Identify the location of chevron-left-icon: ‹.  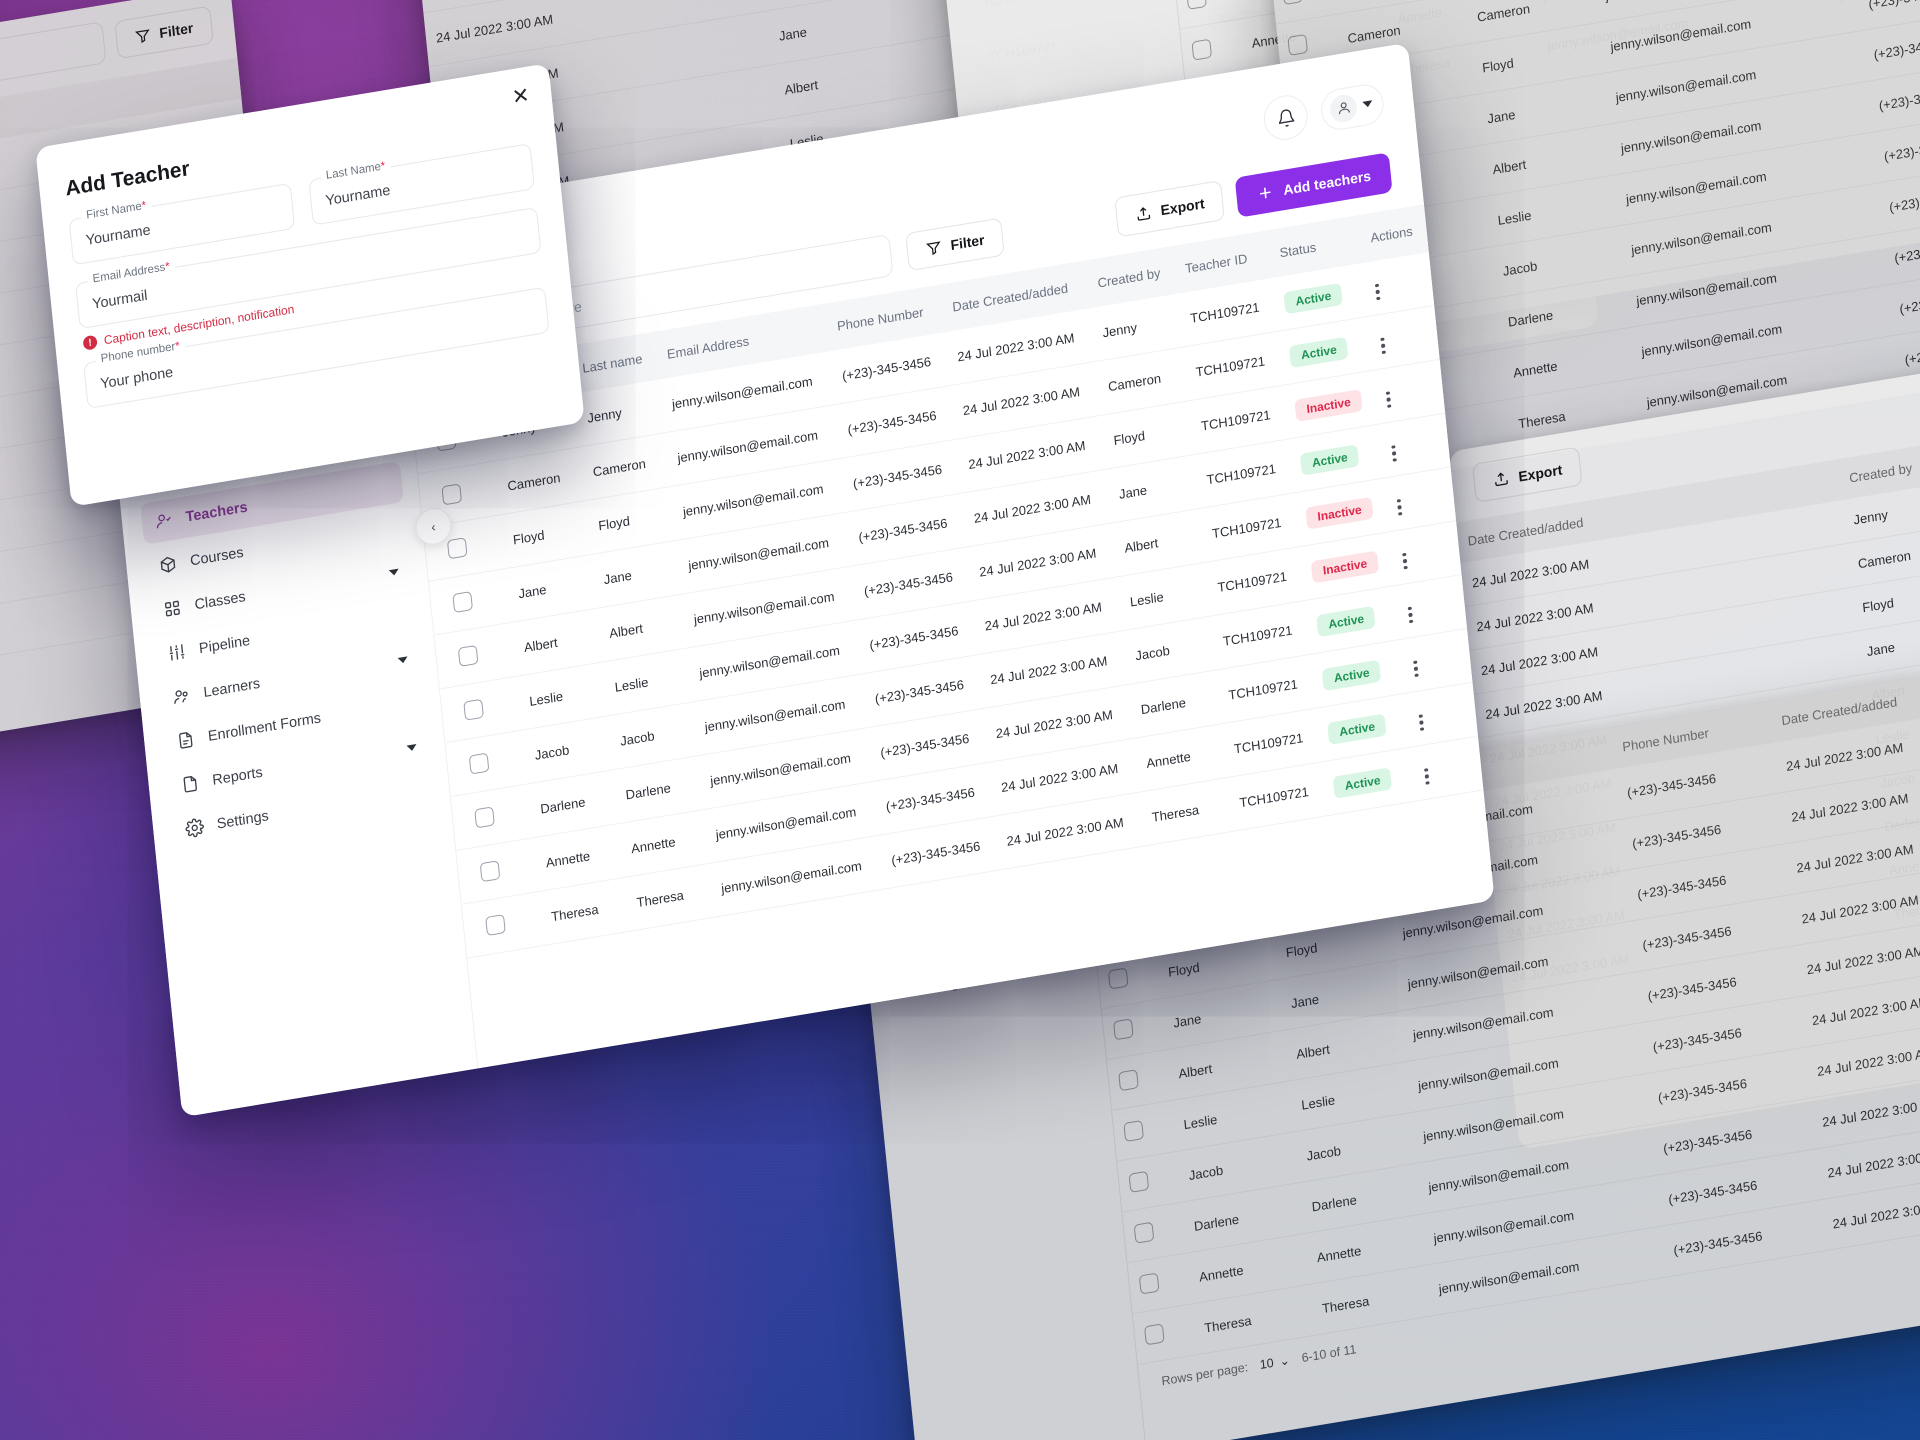
(433, 526).